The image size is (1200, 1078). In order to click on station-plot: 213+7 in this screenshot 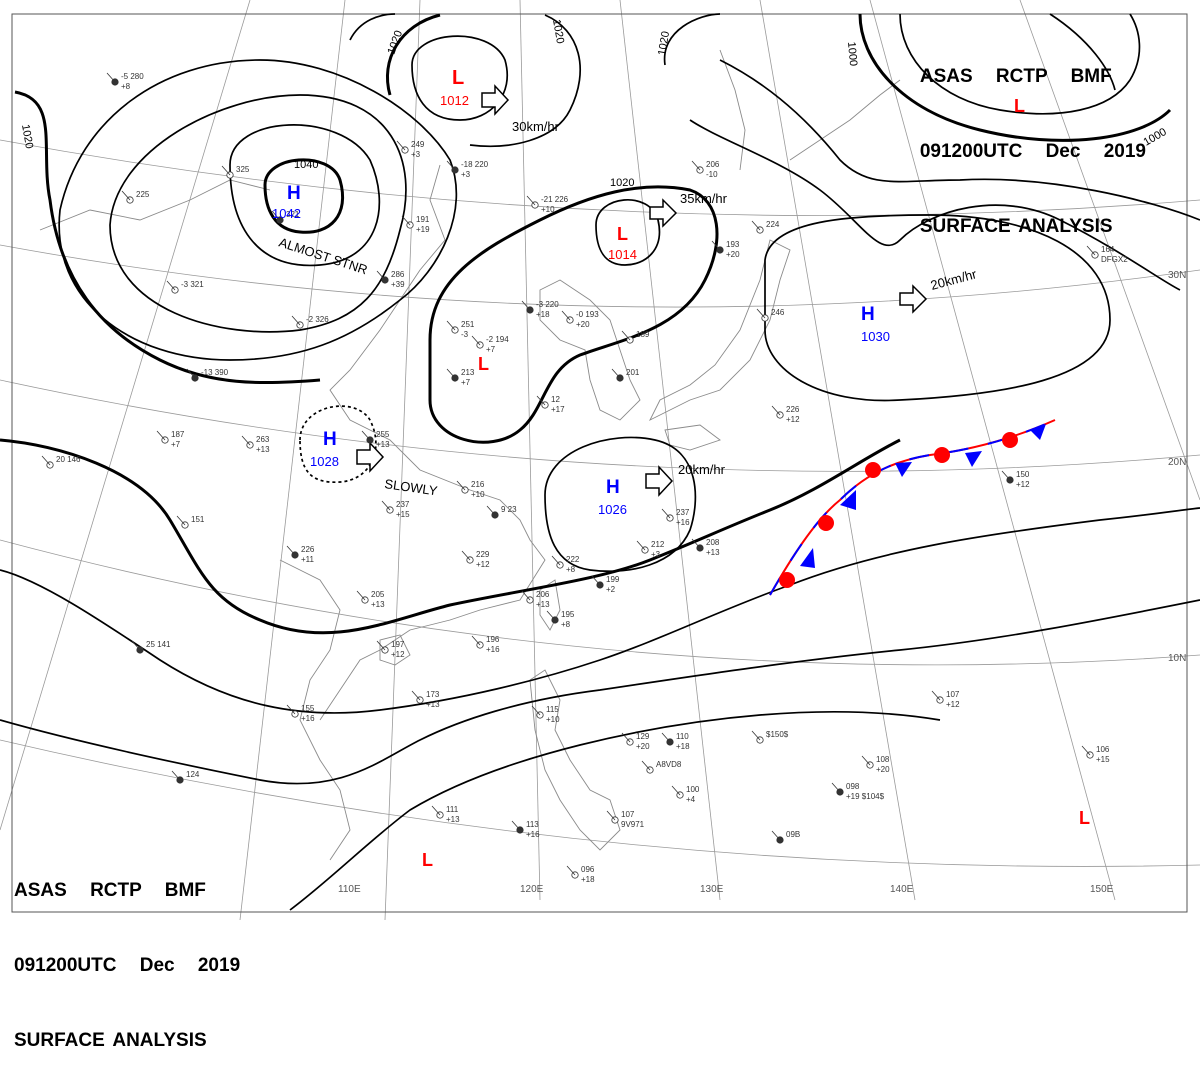, I will do `click(460, 377)`.